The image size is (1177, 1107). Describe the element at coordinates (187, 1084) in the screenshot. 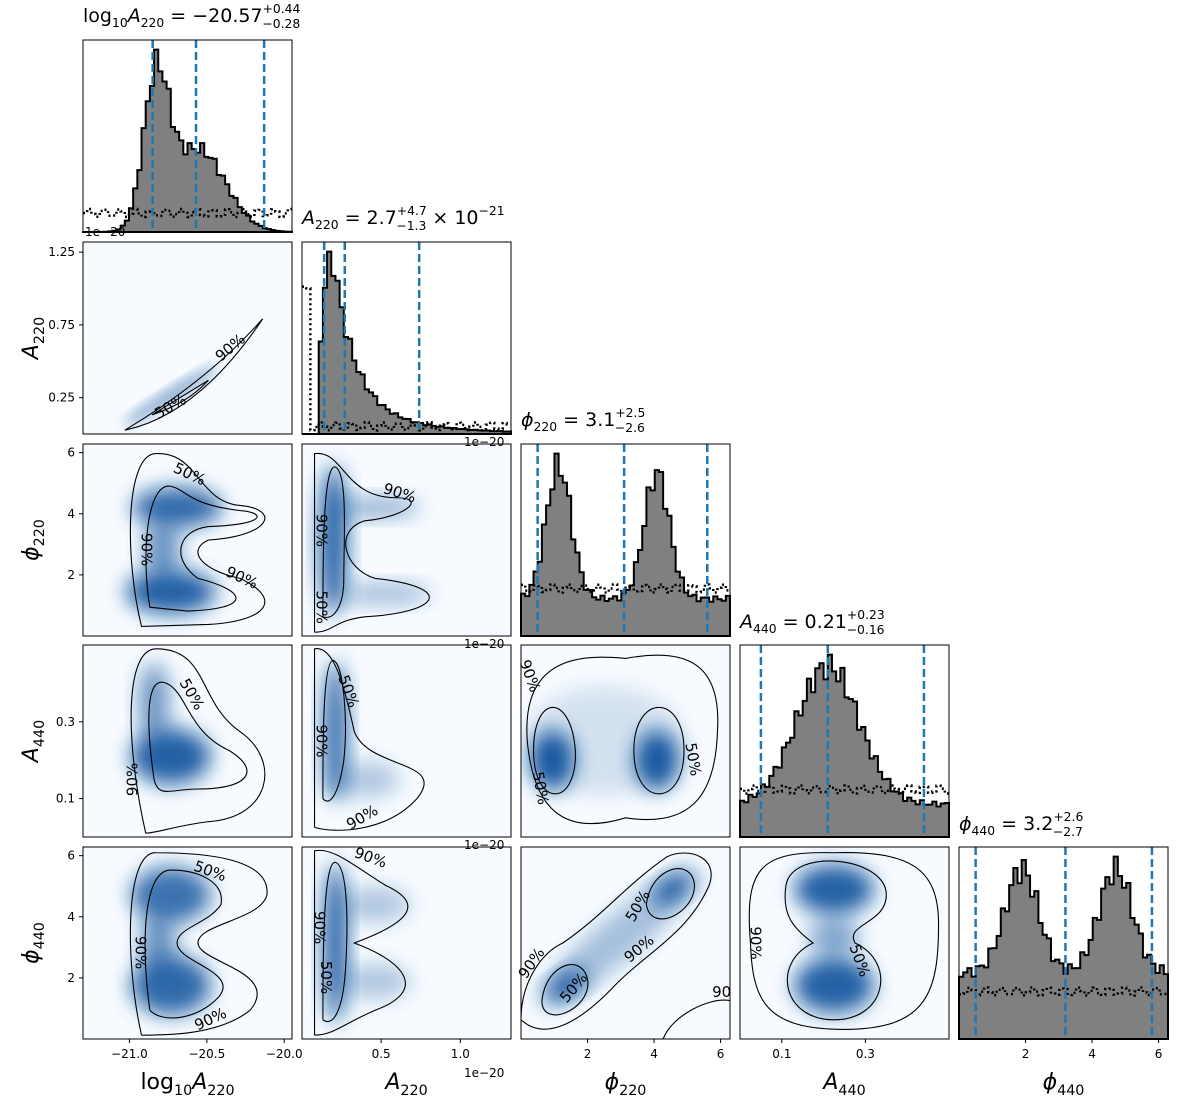

I see `x-axis-label: log10A220` at that location.